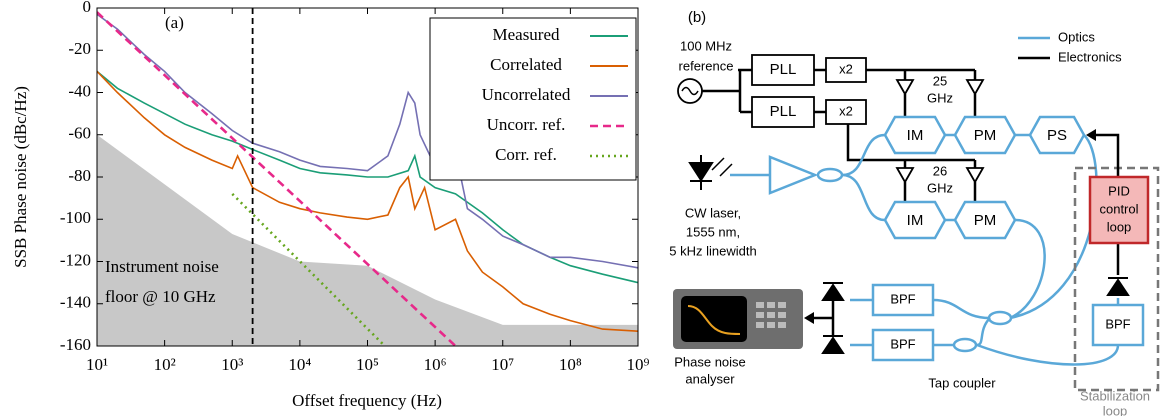  What do you see at coordinates (367, 400) in the screenshot?
I see `x-axis-label: Offset frequency (Hz)` at bounding box center [367, 400].